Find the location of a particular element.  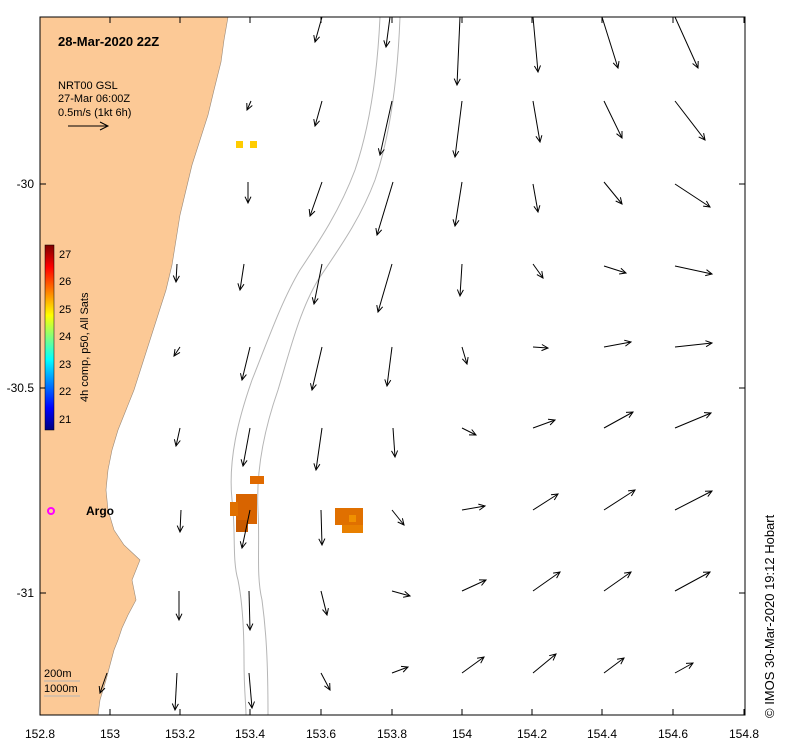

colorbar-tick: 22 is located at coordinates (65, 392).